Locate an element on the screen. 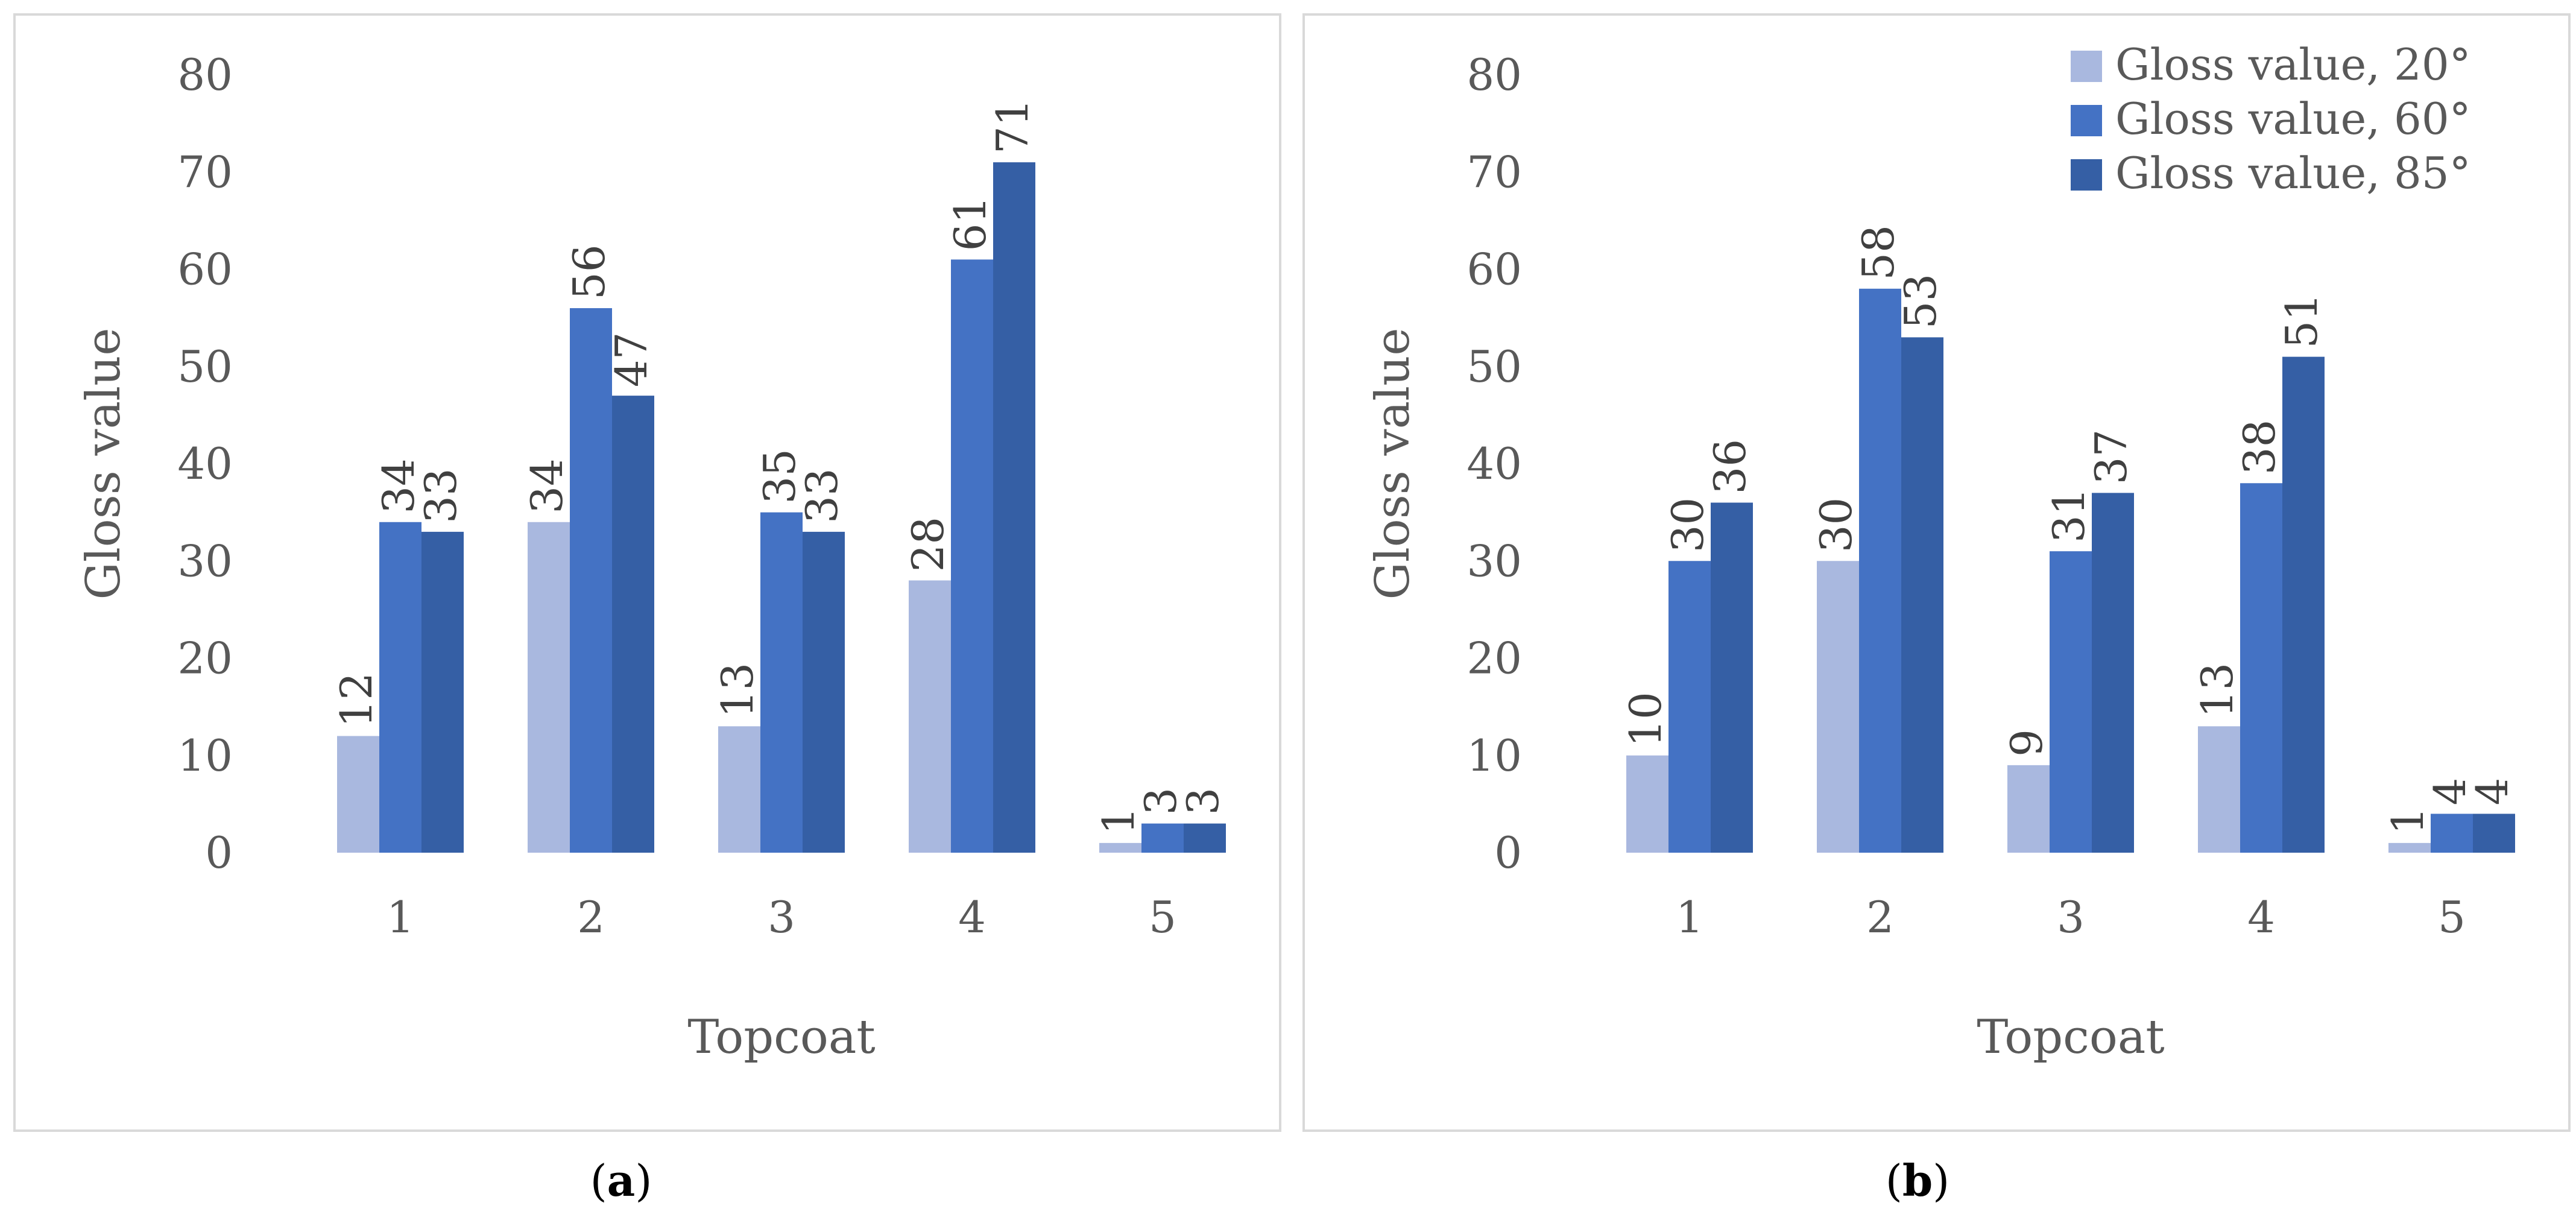 The height and width of the screenshot is (1232, 2576). bar-a-s1-c2 is located at coordinates (549, 687).